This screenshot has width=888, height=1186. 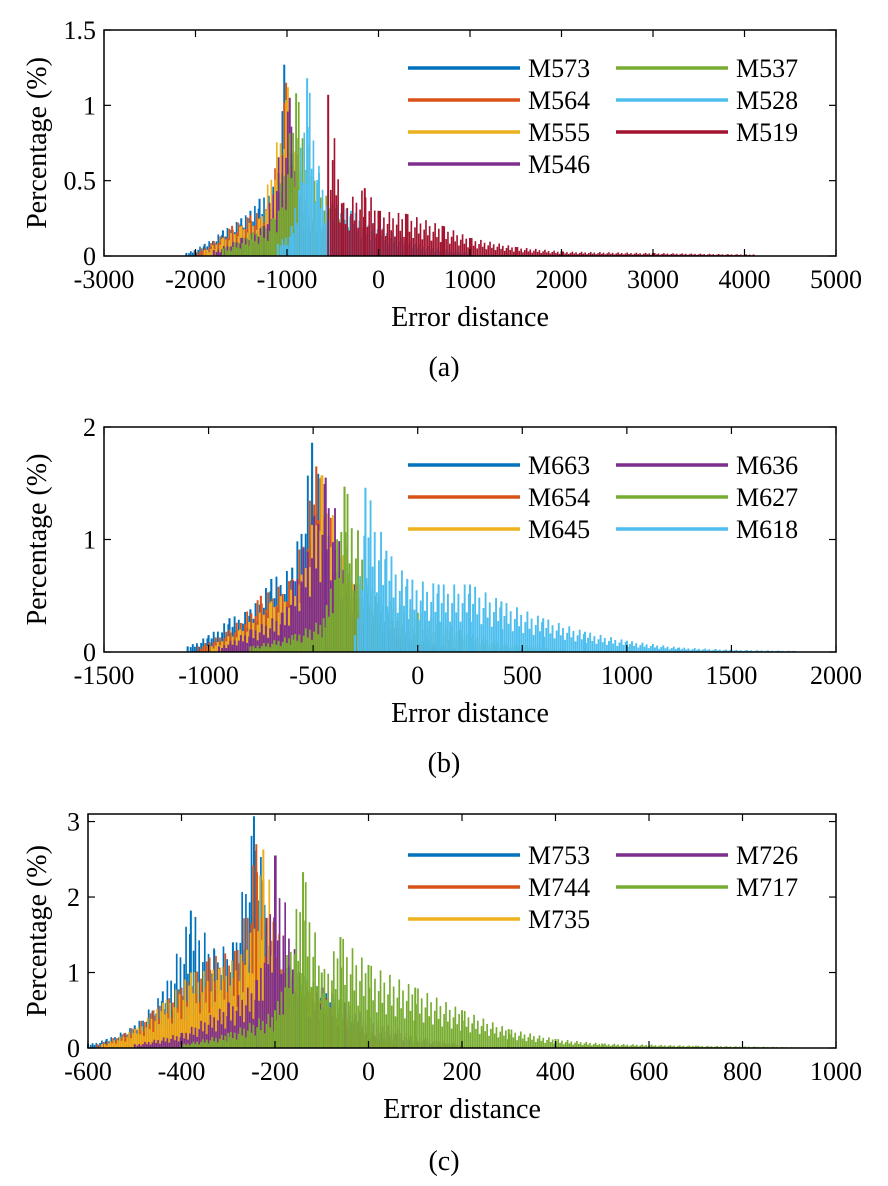 I want to click on legend-item: M537, so click(x=707, y=68).